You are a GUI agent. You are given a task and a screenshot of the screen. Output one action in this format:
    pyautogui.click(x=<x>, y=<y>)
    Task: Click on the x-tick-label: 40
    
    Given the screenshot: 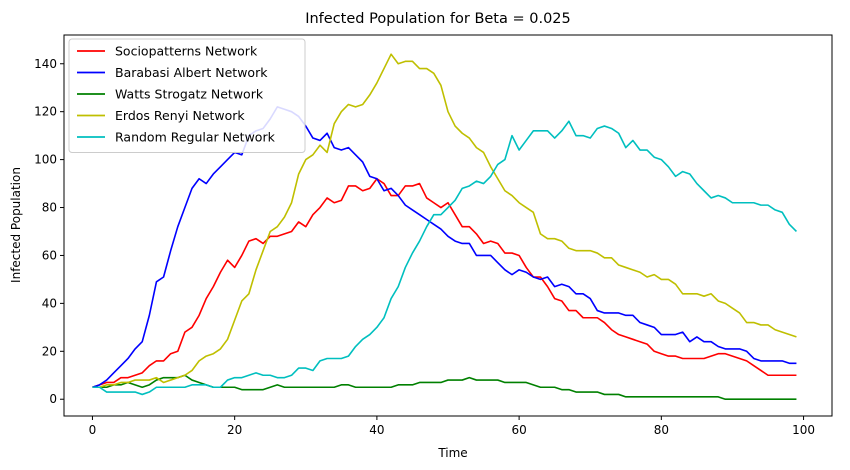 What is the action you would take?
    pyautogui.click(x=376, y=430)
    